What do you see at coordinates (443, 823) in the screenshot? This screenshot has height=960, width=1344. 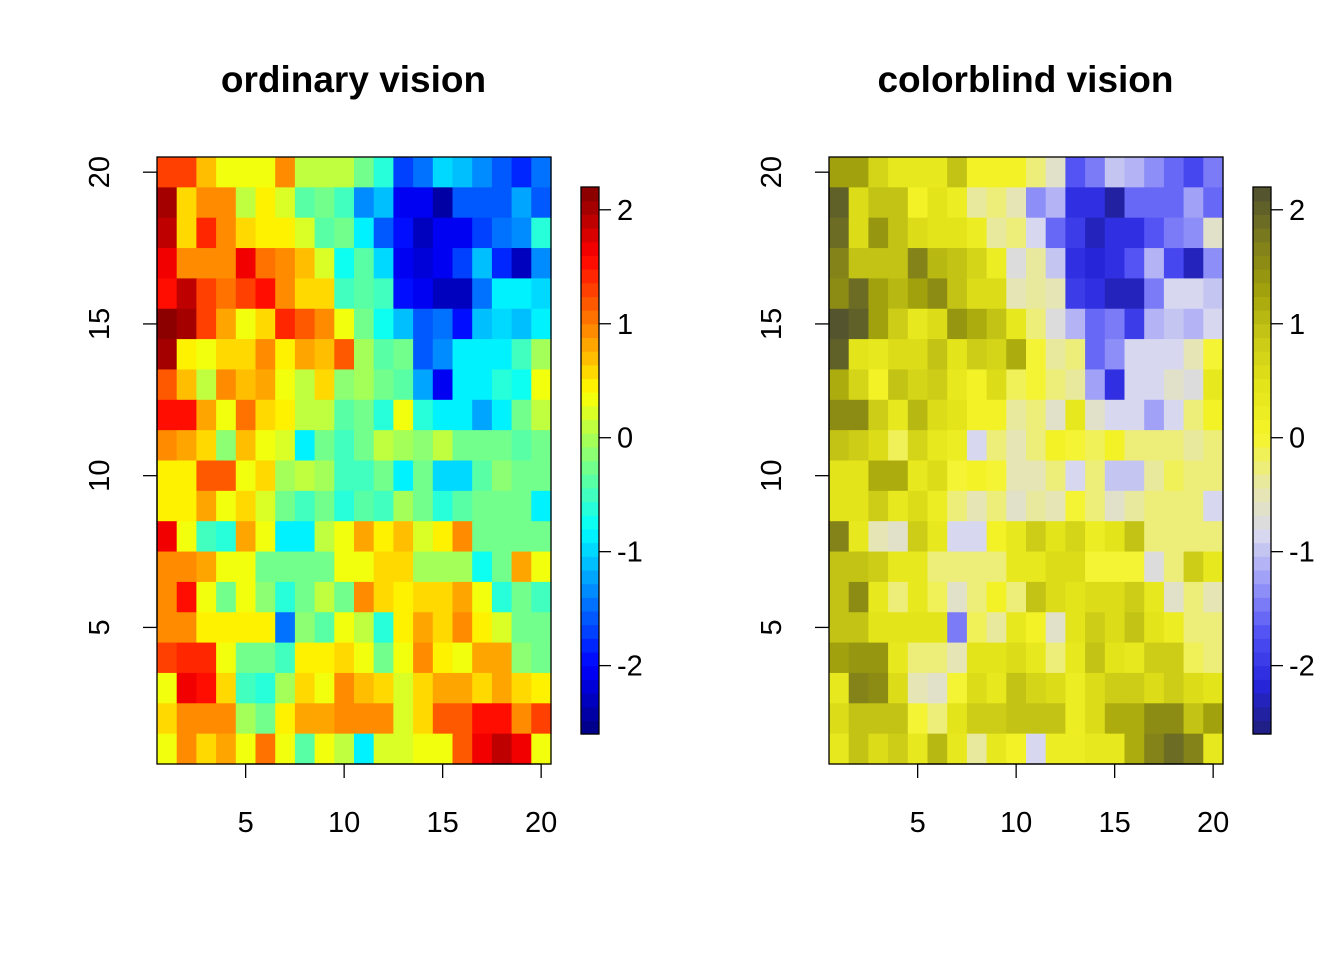 I see `x-tick-label: 15` at bounding box center [443, 823].